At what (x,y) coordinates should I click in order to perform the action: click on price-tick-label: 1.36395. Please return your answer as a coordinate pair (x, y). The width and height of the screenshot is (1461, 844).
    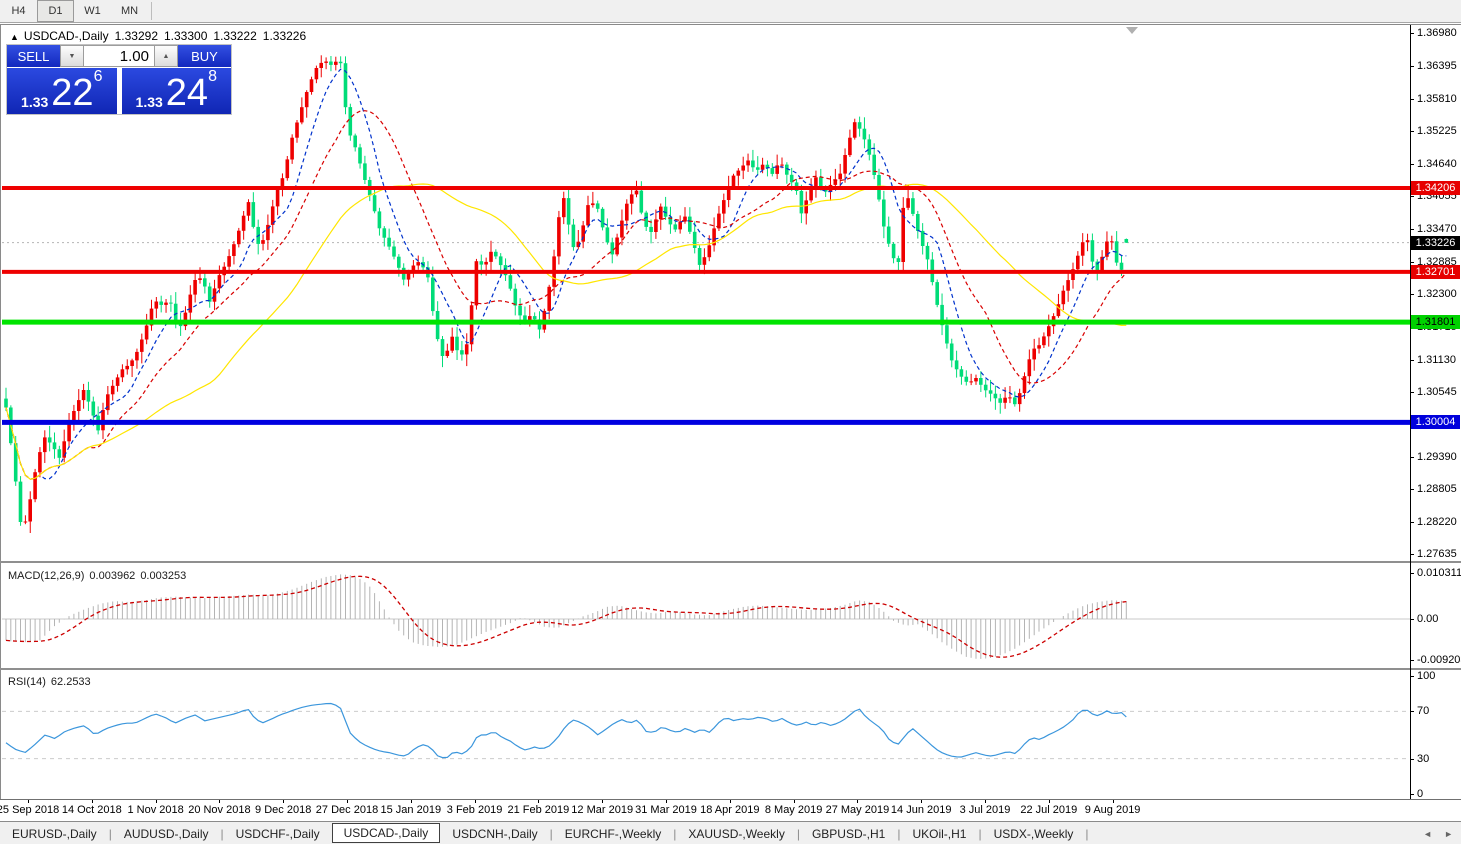
    Looking at the image, I should click on (1437, 66).